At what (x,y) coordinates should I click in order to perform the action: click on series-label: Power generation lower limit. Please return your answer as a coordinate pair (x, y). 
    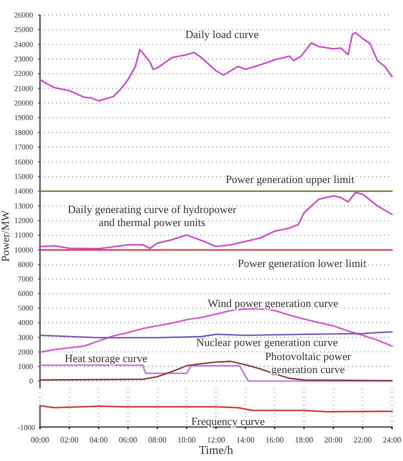
    Looking at the image, I should click on (302, 264).